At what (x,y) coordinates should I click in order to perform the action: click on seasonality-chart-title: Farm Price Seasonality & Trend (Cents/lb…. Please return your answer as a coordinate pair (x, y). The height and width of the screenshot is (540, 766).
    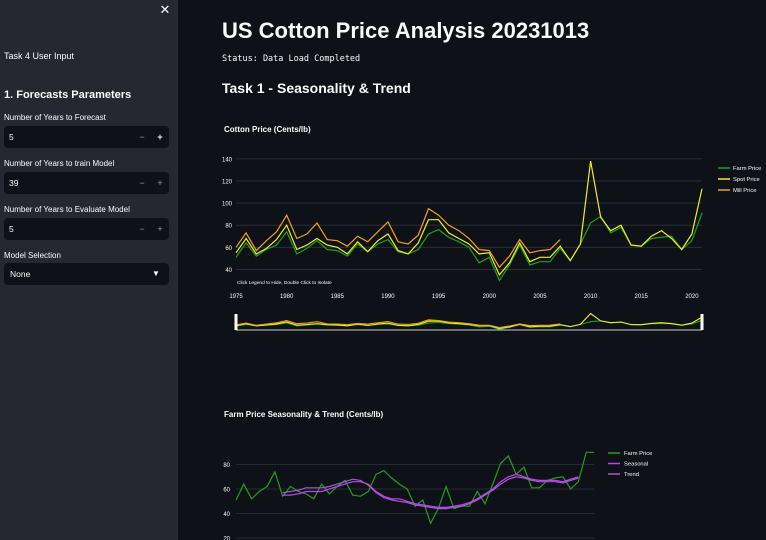
    Looking at the image, I should click on (304, 414).